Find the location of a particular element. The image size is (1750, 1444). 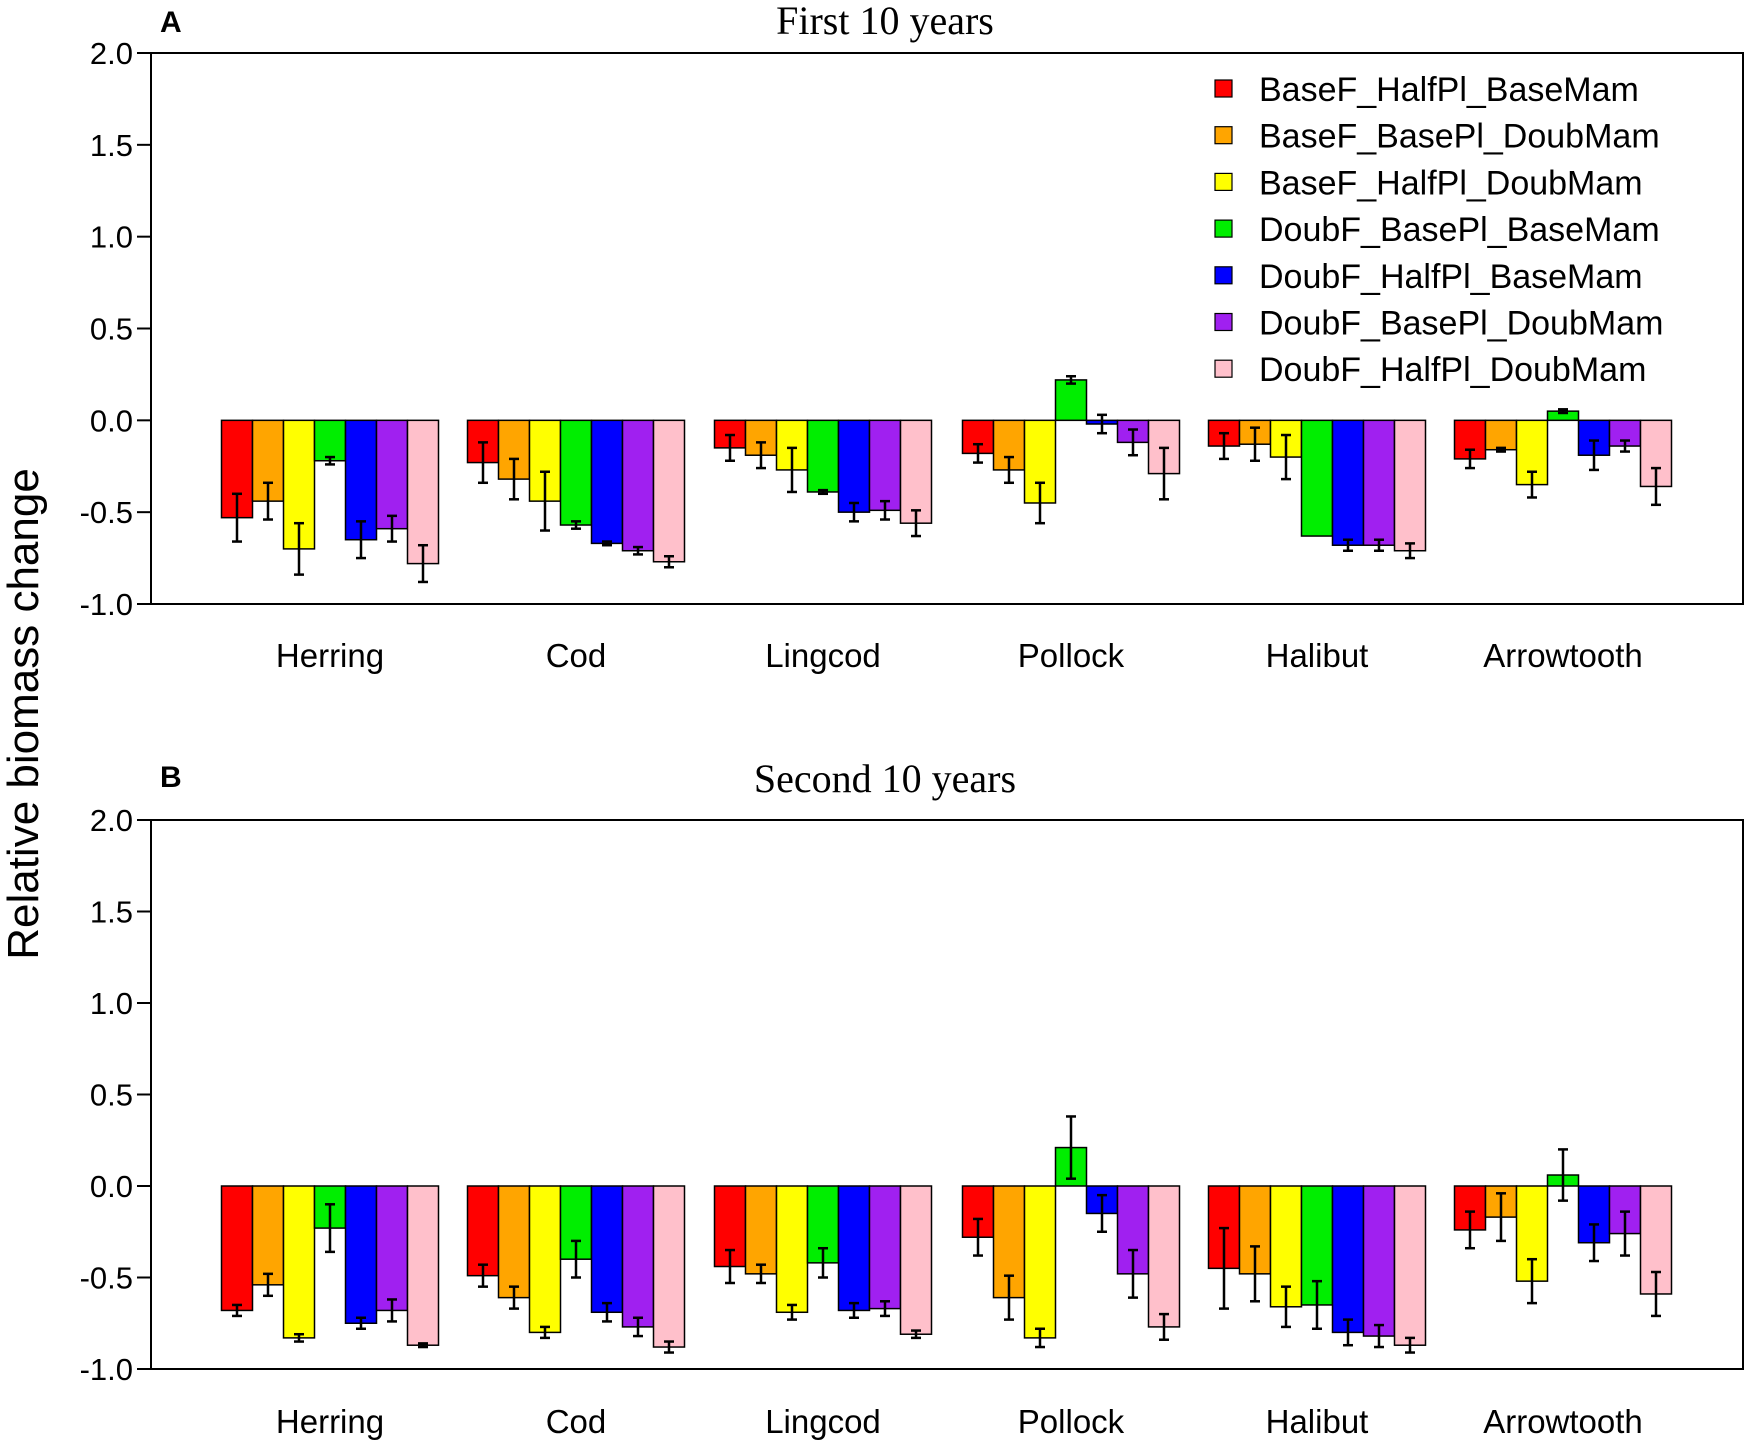

legend-entry: DoubF_BasePl_BaseMam is located at coordinates (1459, 230).